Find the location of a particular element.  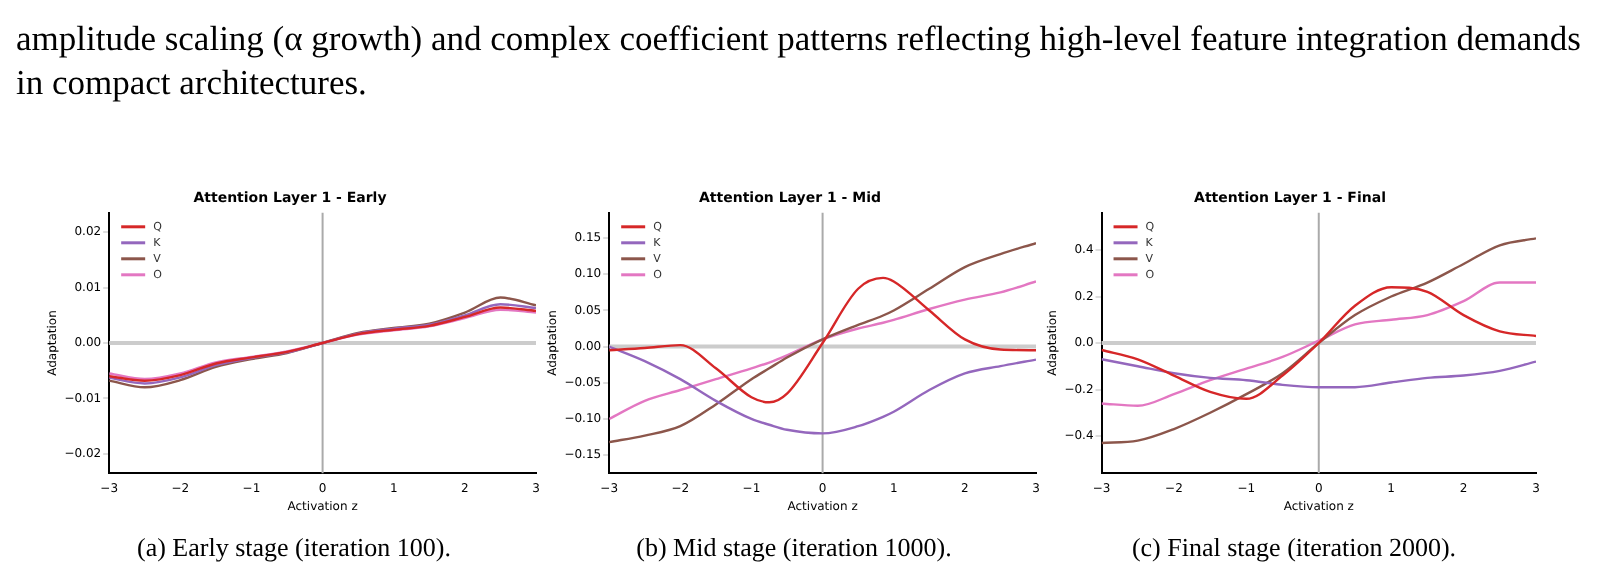

text: (c) Final stage (iteration 2000). is located at coordinates (1294, 548).